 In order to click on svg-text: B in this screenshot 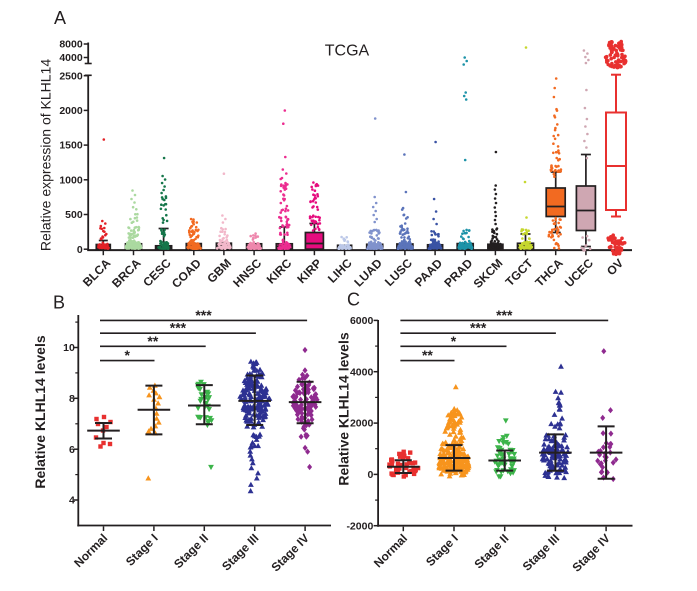, I will do `click(59, 303)`.